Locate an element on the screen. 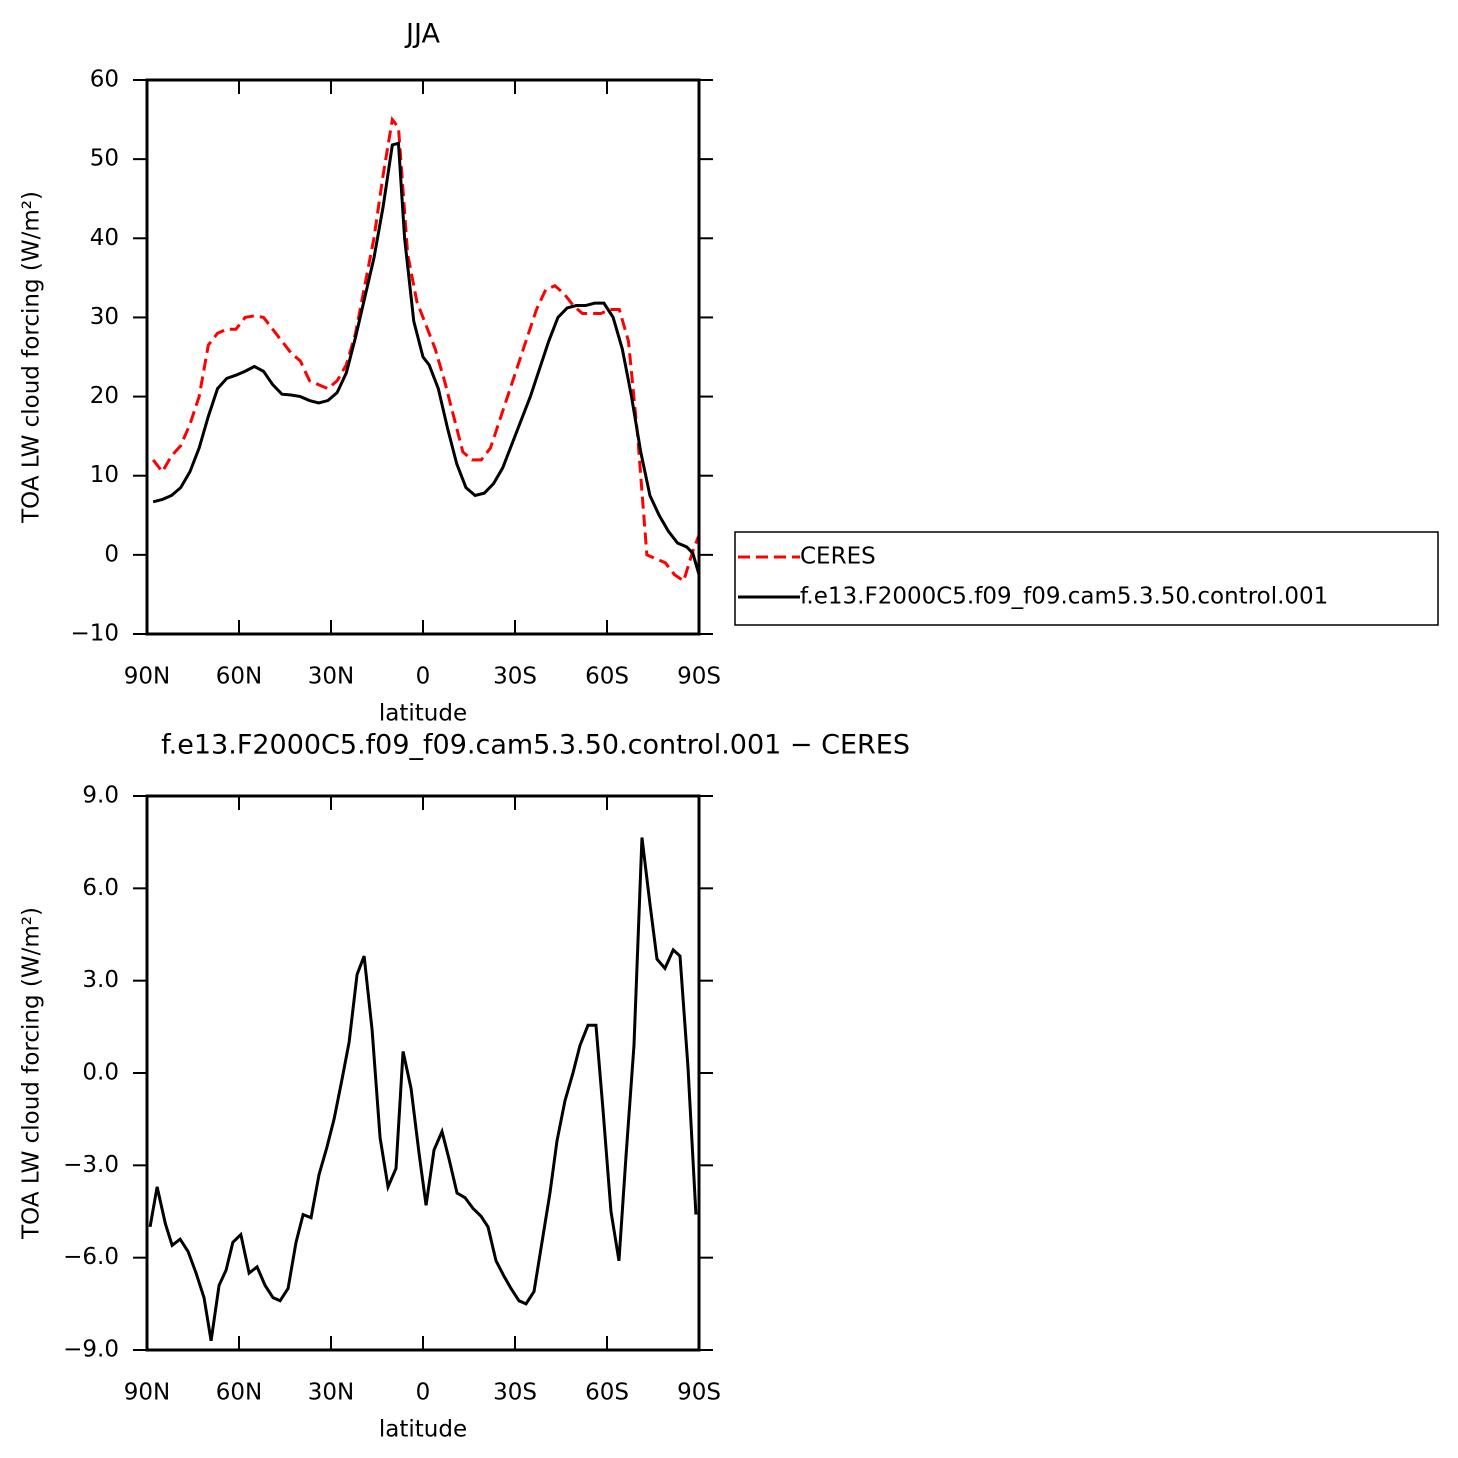 This screenshot has height=1458, width=1458. legend-label: CERES is located at coordinates (838, 557).